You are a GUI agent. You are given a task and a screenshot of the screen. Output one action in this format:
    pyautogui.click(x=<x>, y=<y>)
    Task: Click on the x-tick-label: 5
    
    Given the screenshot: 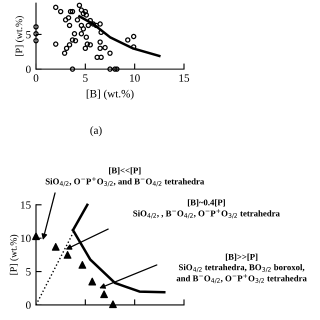 What is the action you would take?
    pyautogui.click(x=85, y=78)
    